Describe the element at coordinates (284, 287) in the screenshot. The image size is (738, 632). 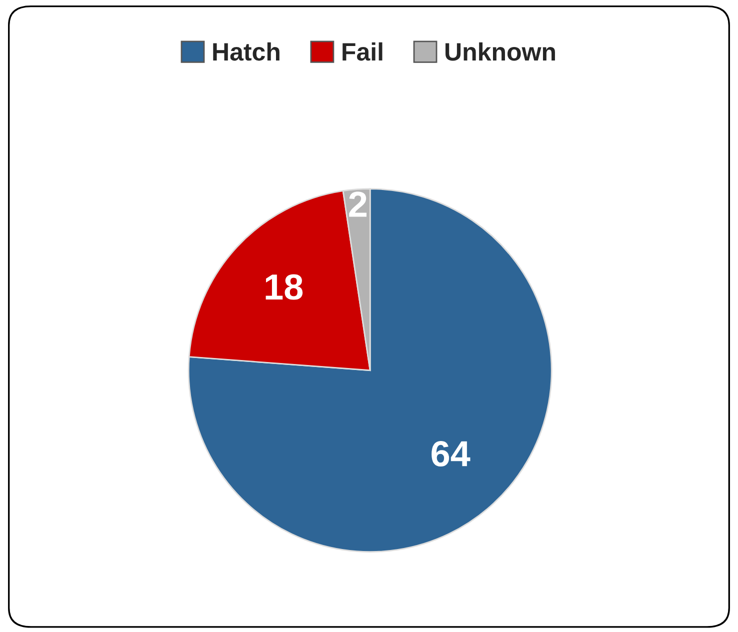
I see `data-label: 18` at that location.